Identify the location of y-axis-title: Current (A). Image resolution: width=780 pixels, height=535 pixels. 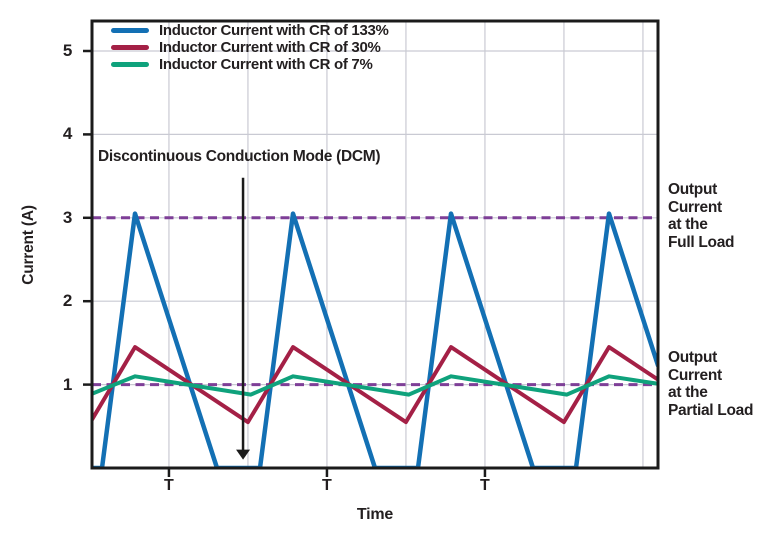
(28, 245).